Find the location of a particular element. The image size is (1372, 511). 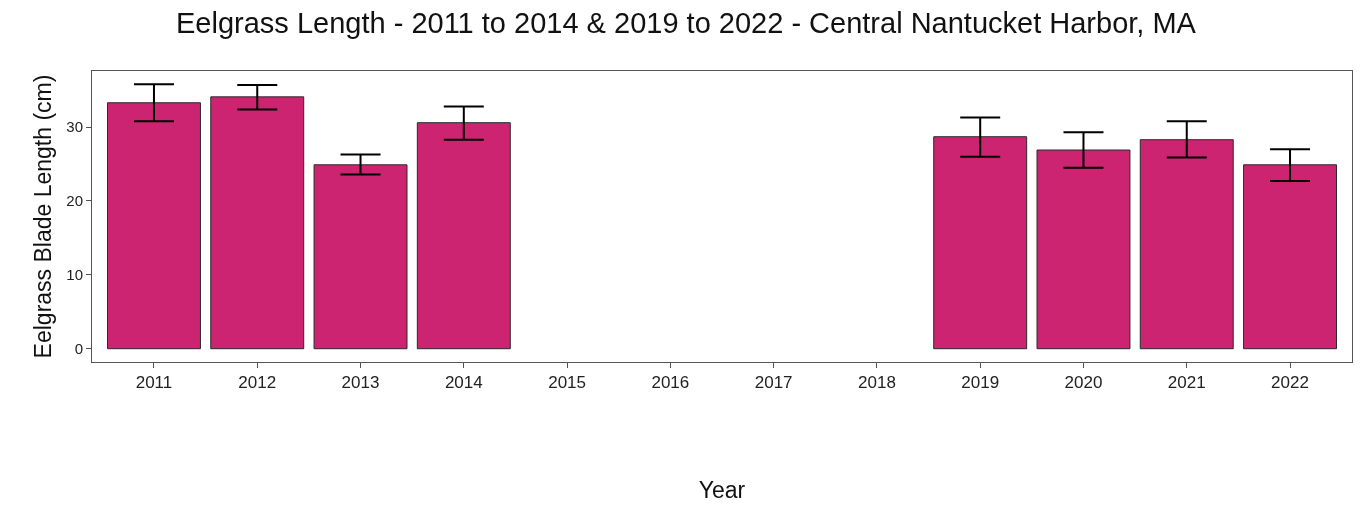

x-tick-label: 2018 is located at coordinates (877, 383).